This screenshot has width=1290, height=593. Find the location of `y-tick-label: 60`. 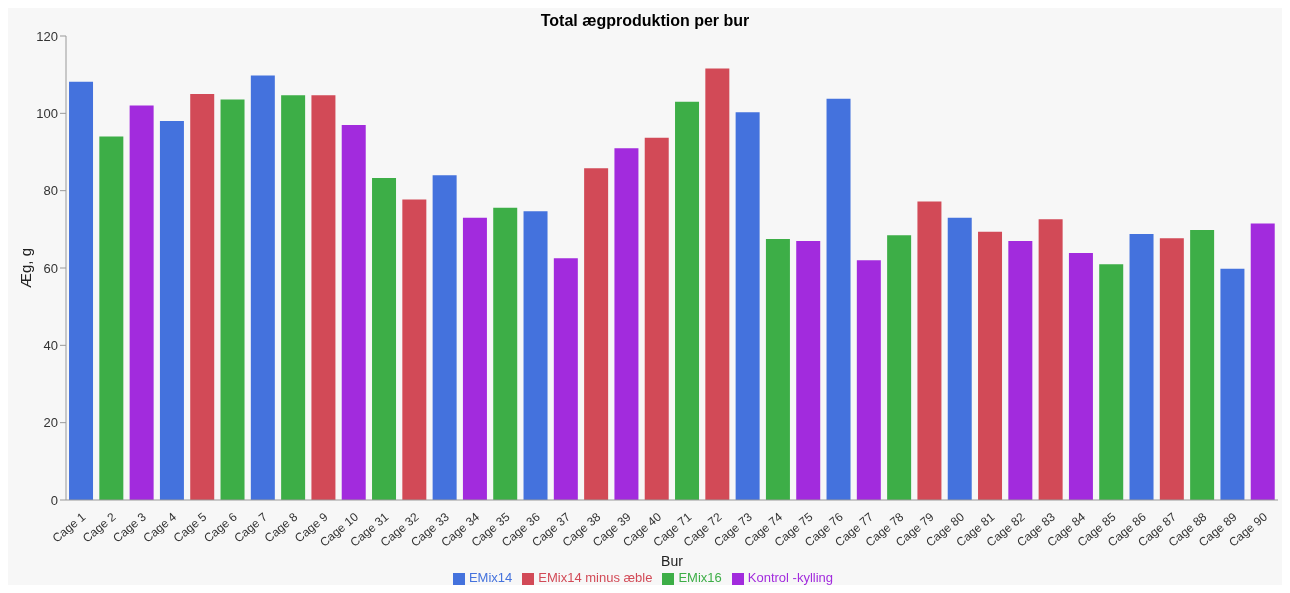

y-tick-label: 60 is located at coordinates (50, 268).